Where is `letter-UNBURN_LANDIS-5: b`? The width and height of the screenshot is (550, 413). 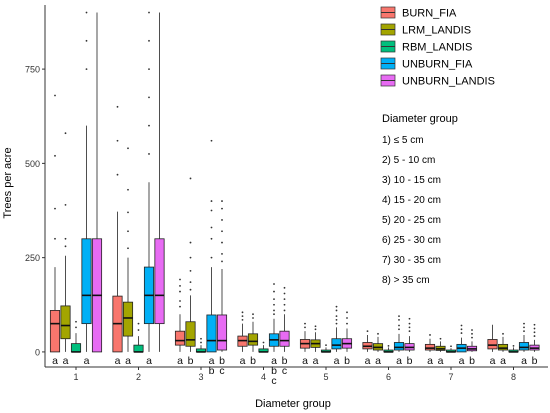 letter-UNBURN_LANDIS-5: b is located at coordinates (347, 361).